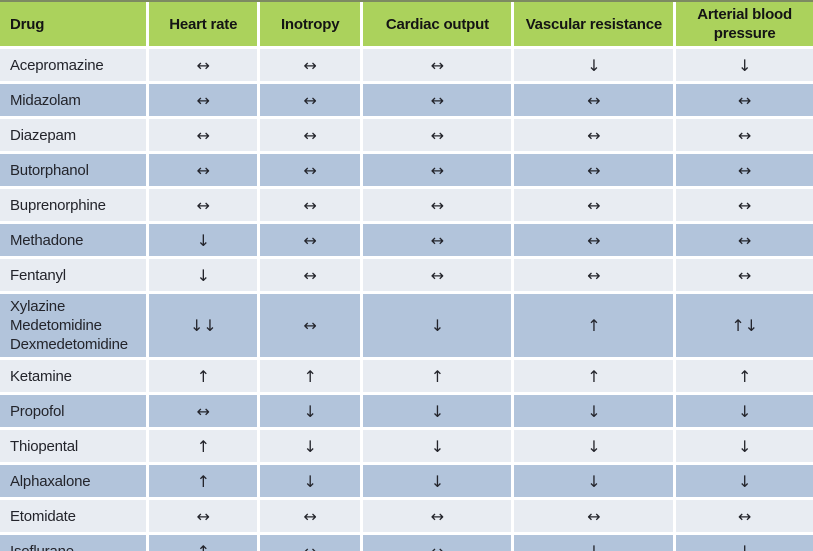 This screenshot has width=813, height=551. Describe the element at coordinates (75, 170) in the screenshot. I see `drug-name-cell: Butorphanol` at that location.